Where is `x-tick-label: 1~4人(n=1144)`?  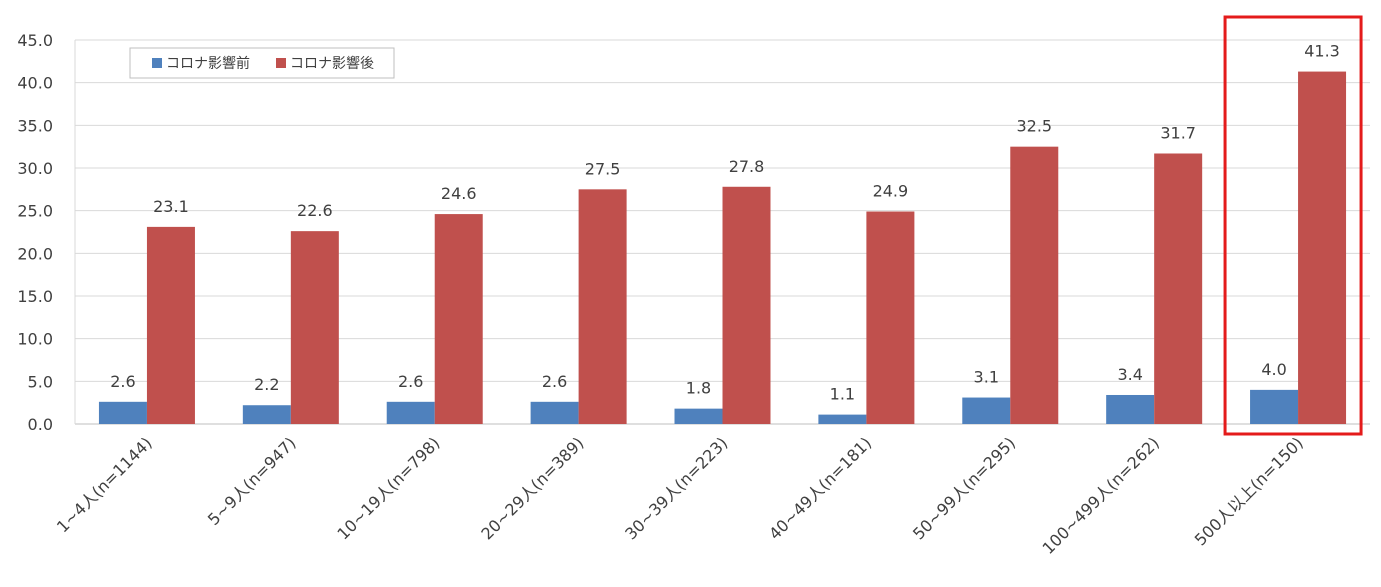 x-tick-label: 1~4人(n=1144) is located at coordinates (104, 484).